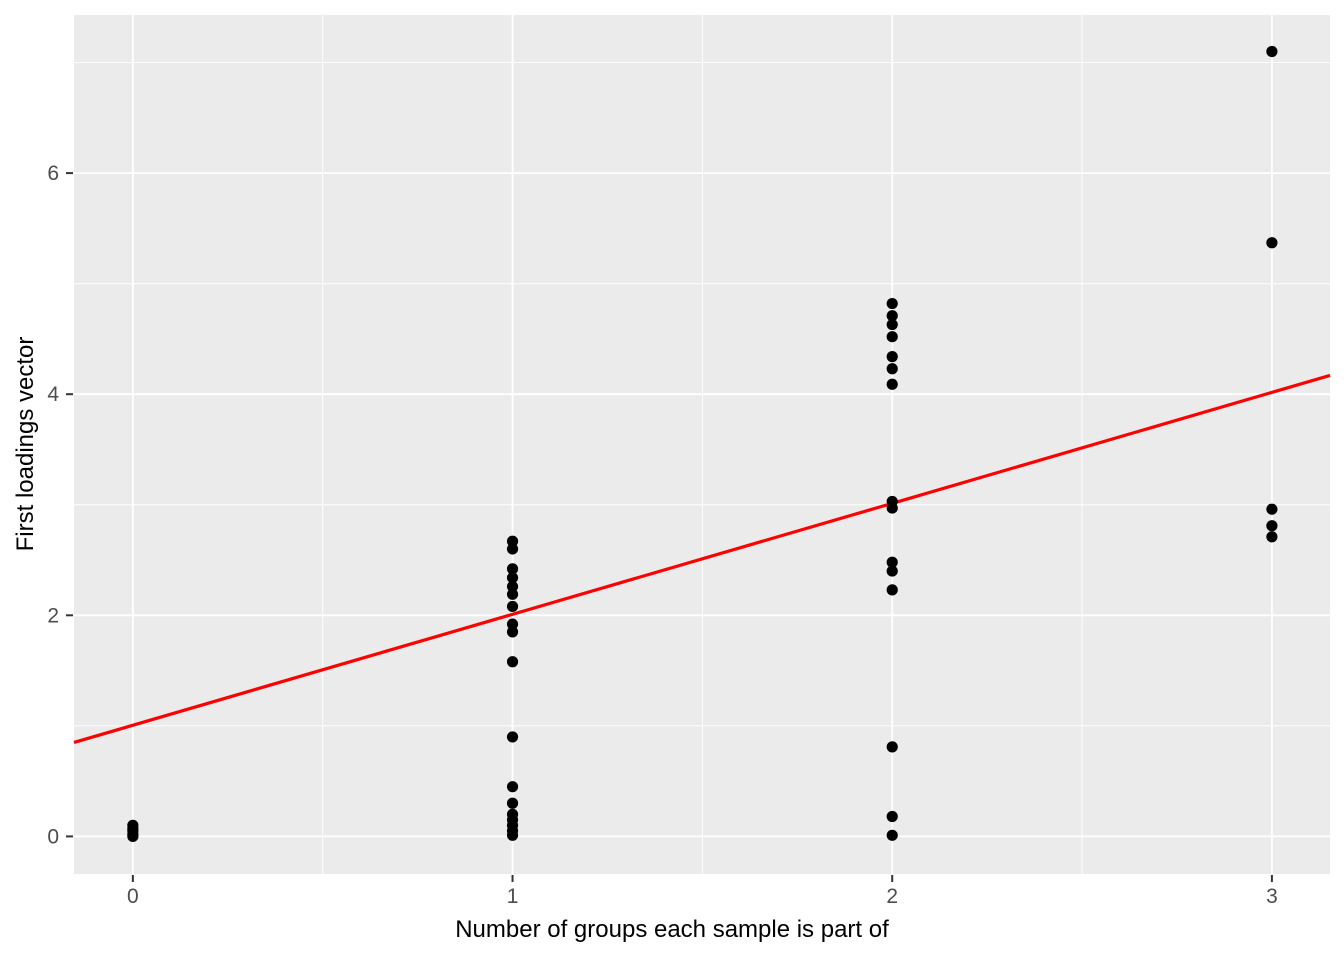 Image resolution: width=1344 pixels, height=960 pixels. Describe the element at coordinates (25, 444) in the screenshot. I see `y-axis-title: First loadings vector` at that location.